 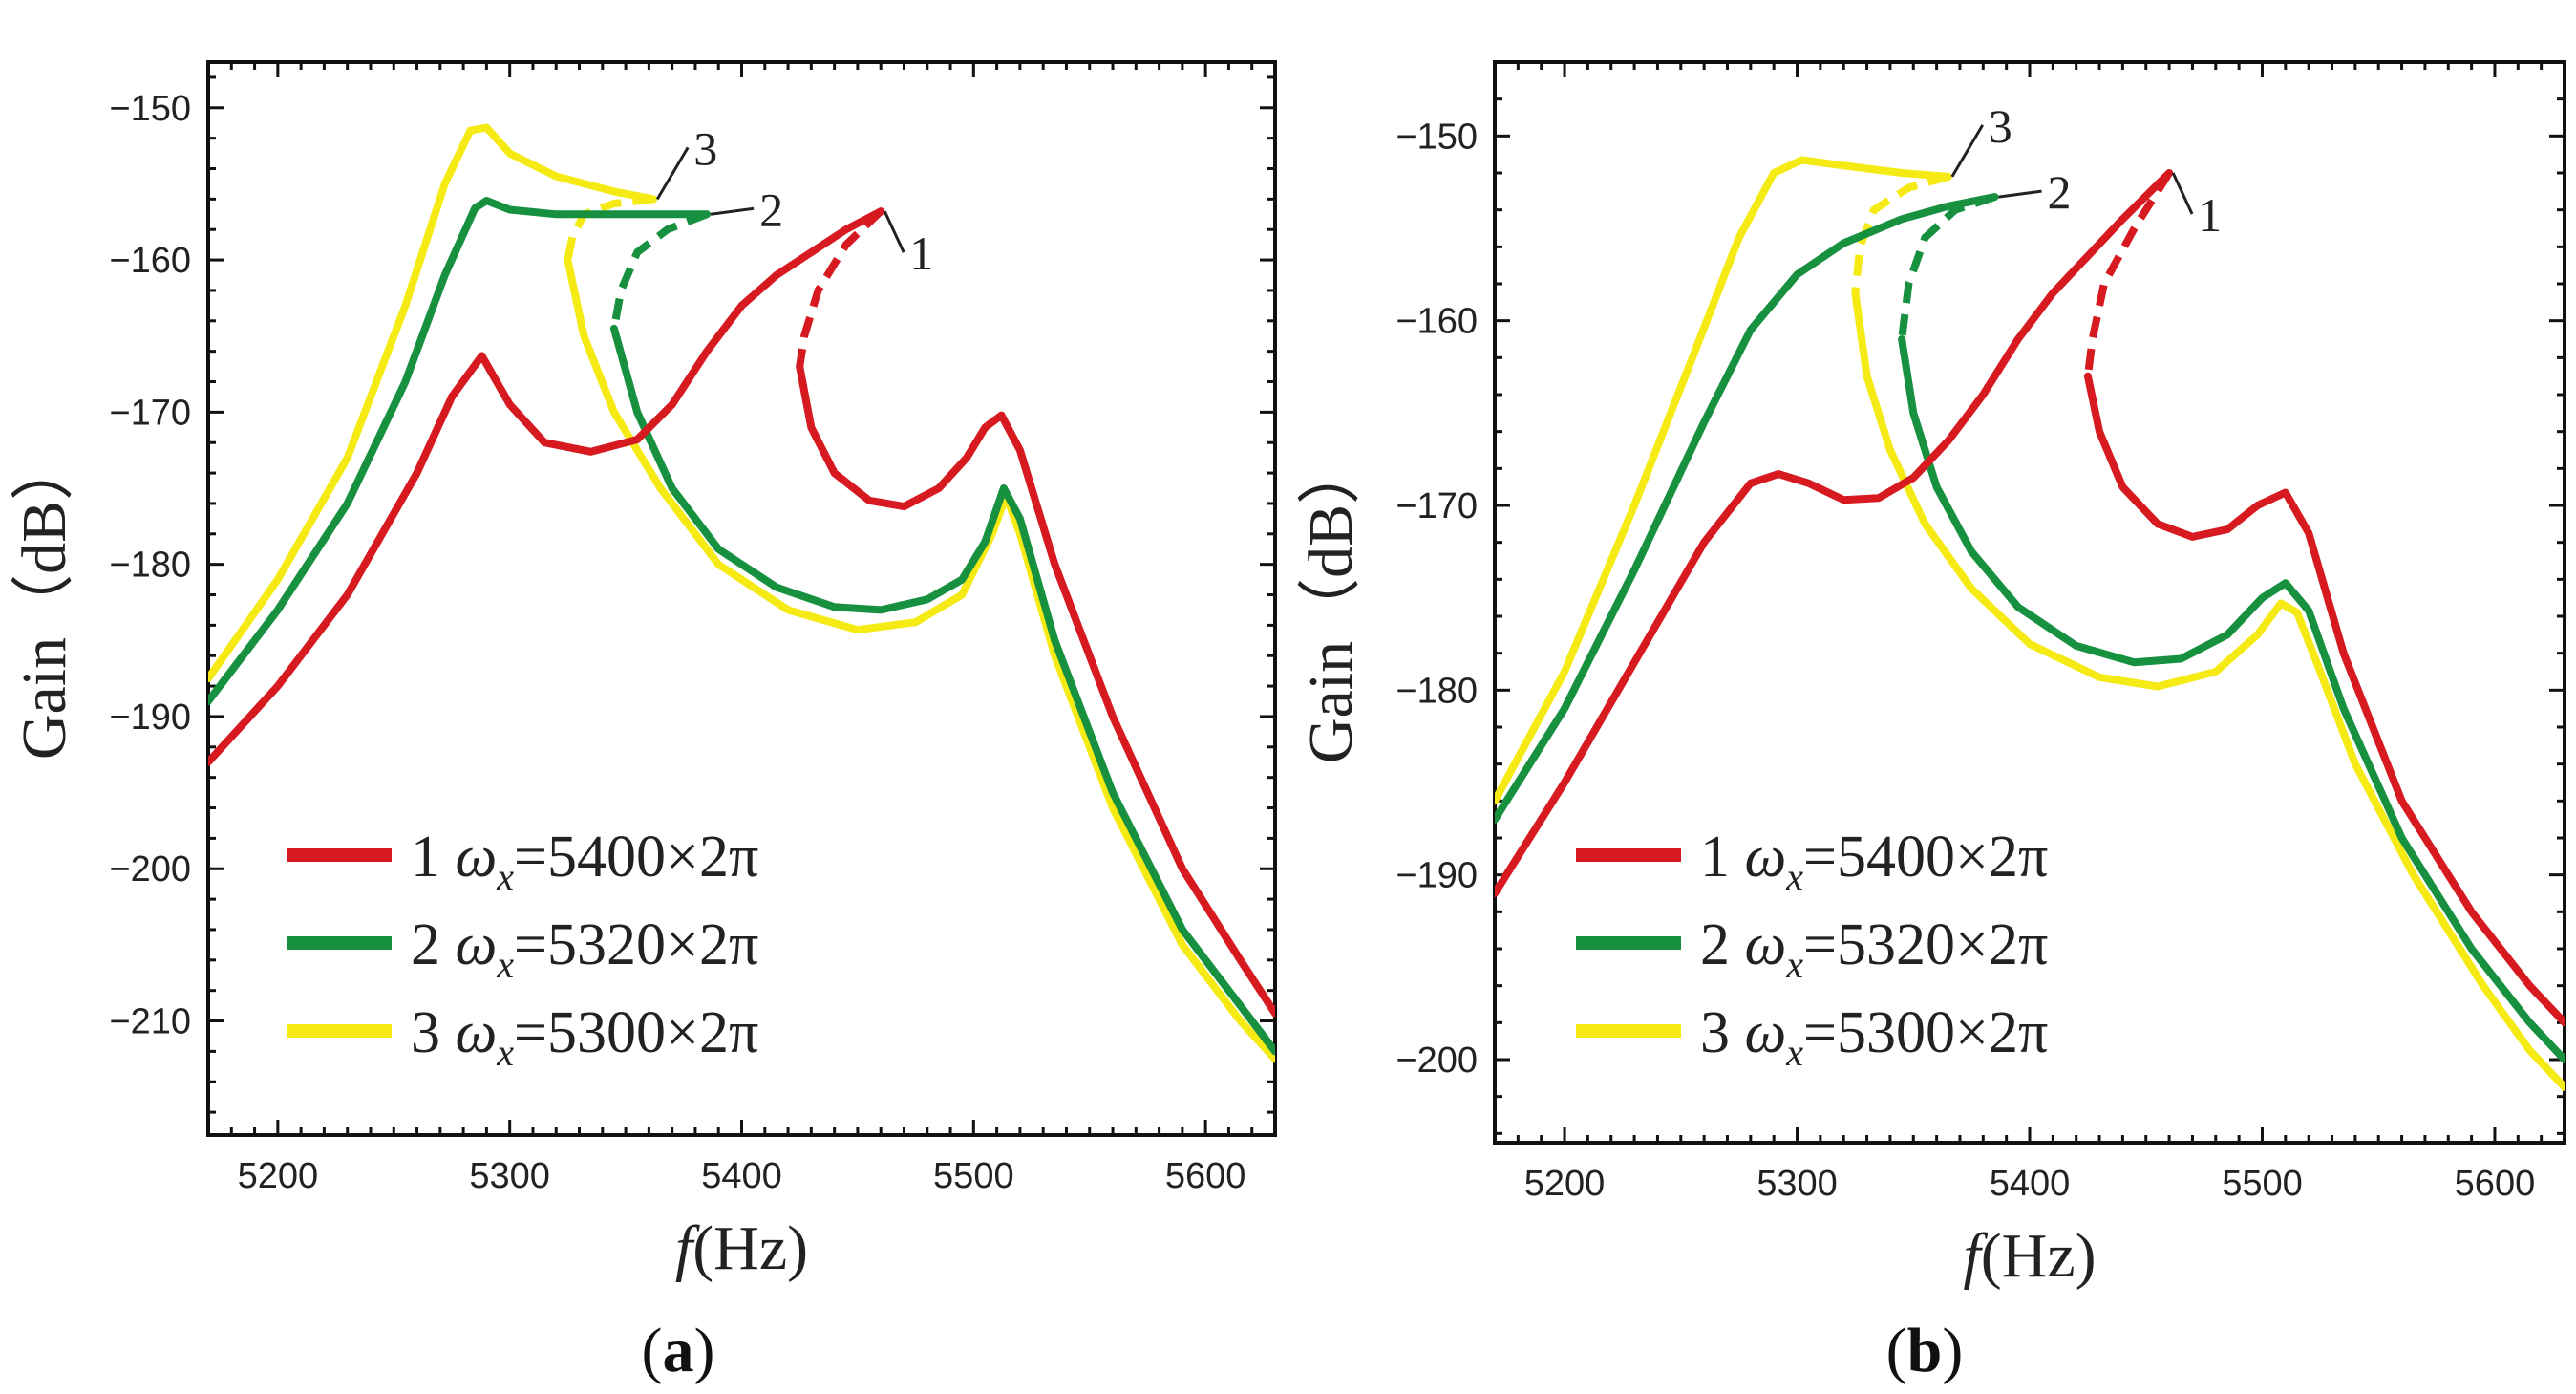 What do you see at coordinates (150, 1022) in the screenshot?
I see `y-tick-label: −210` at bounding box center [150, 1022].